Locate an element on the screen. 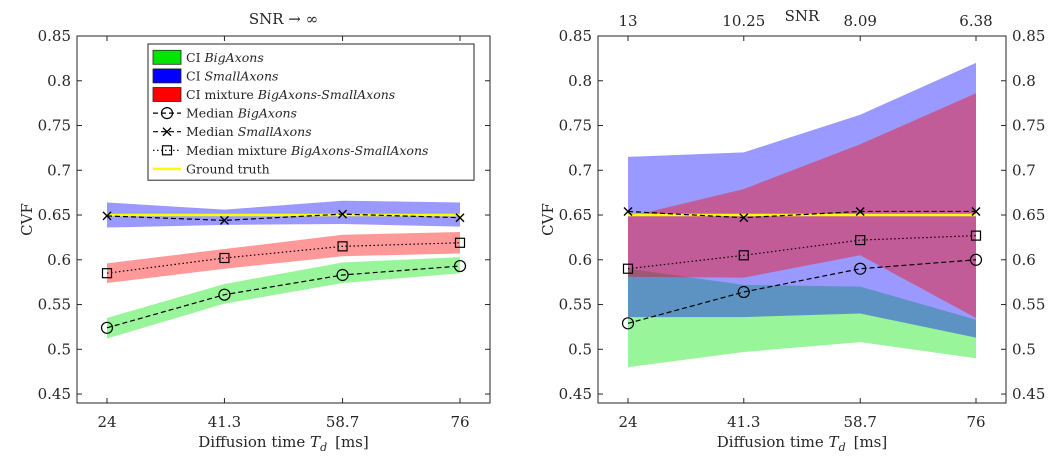 The width and height of the screenshot is (1063, 458). legend-label-prefix: Ground truth is located at coordinates (228, 168).